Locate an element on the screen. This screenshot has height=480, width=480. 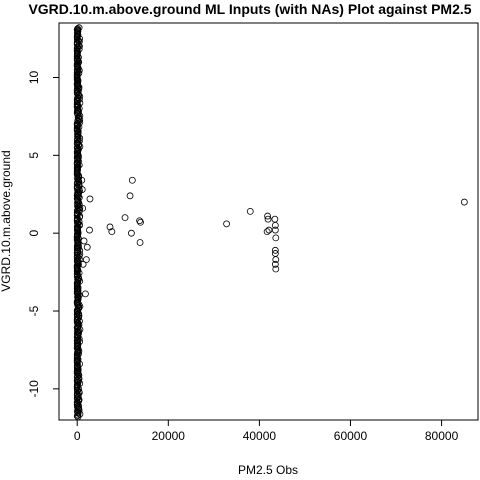
y-tick-label: 10 is located at coordinates (34, 77).